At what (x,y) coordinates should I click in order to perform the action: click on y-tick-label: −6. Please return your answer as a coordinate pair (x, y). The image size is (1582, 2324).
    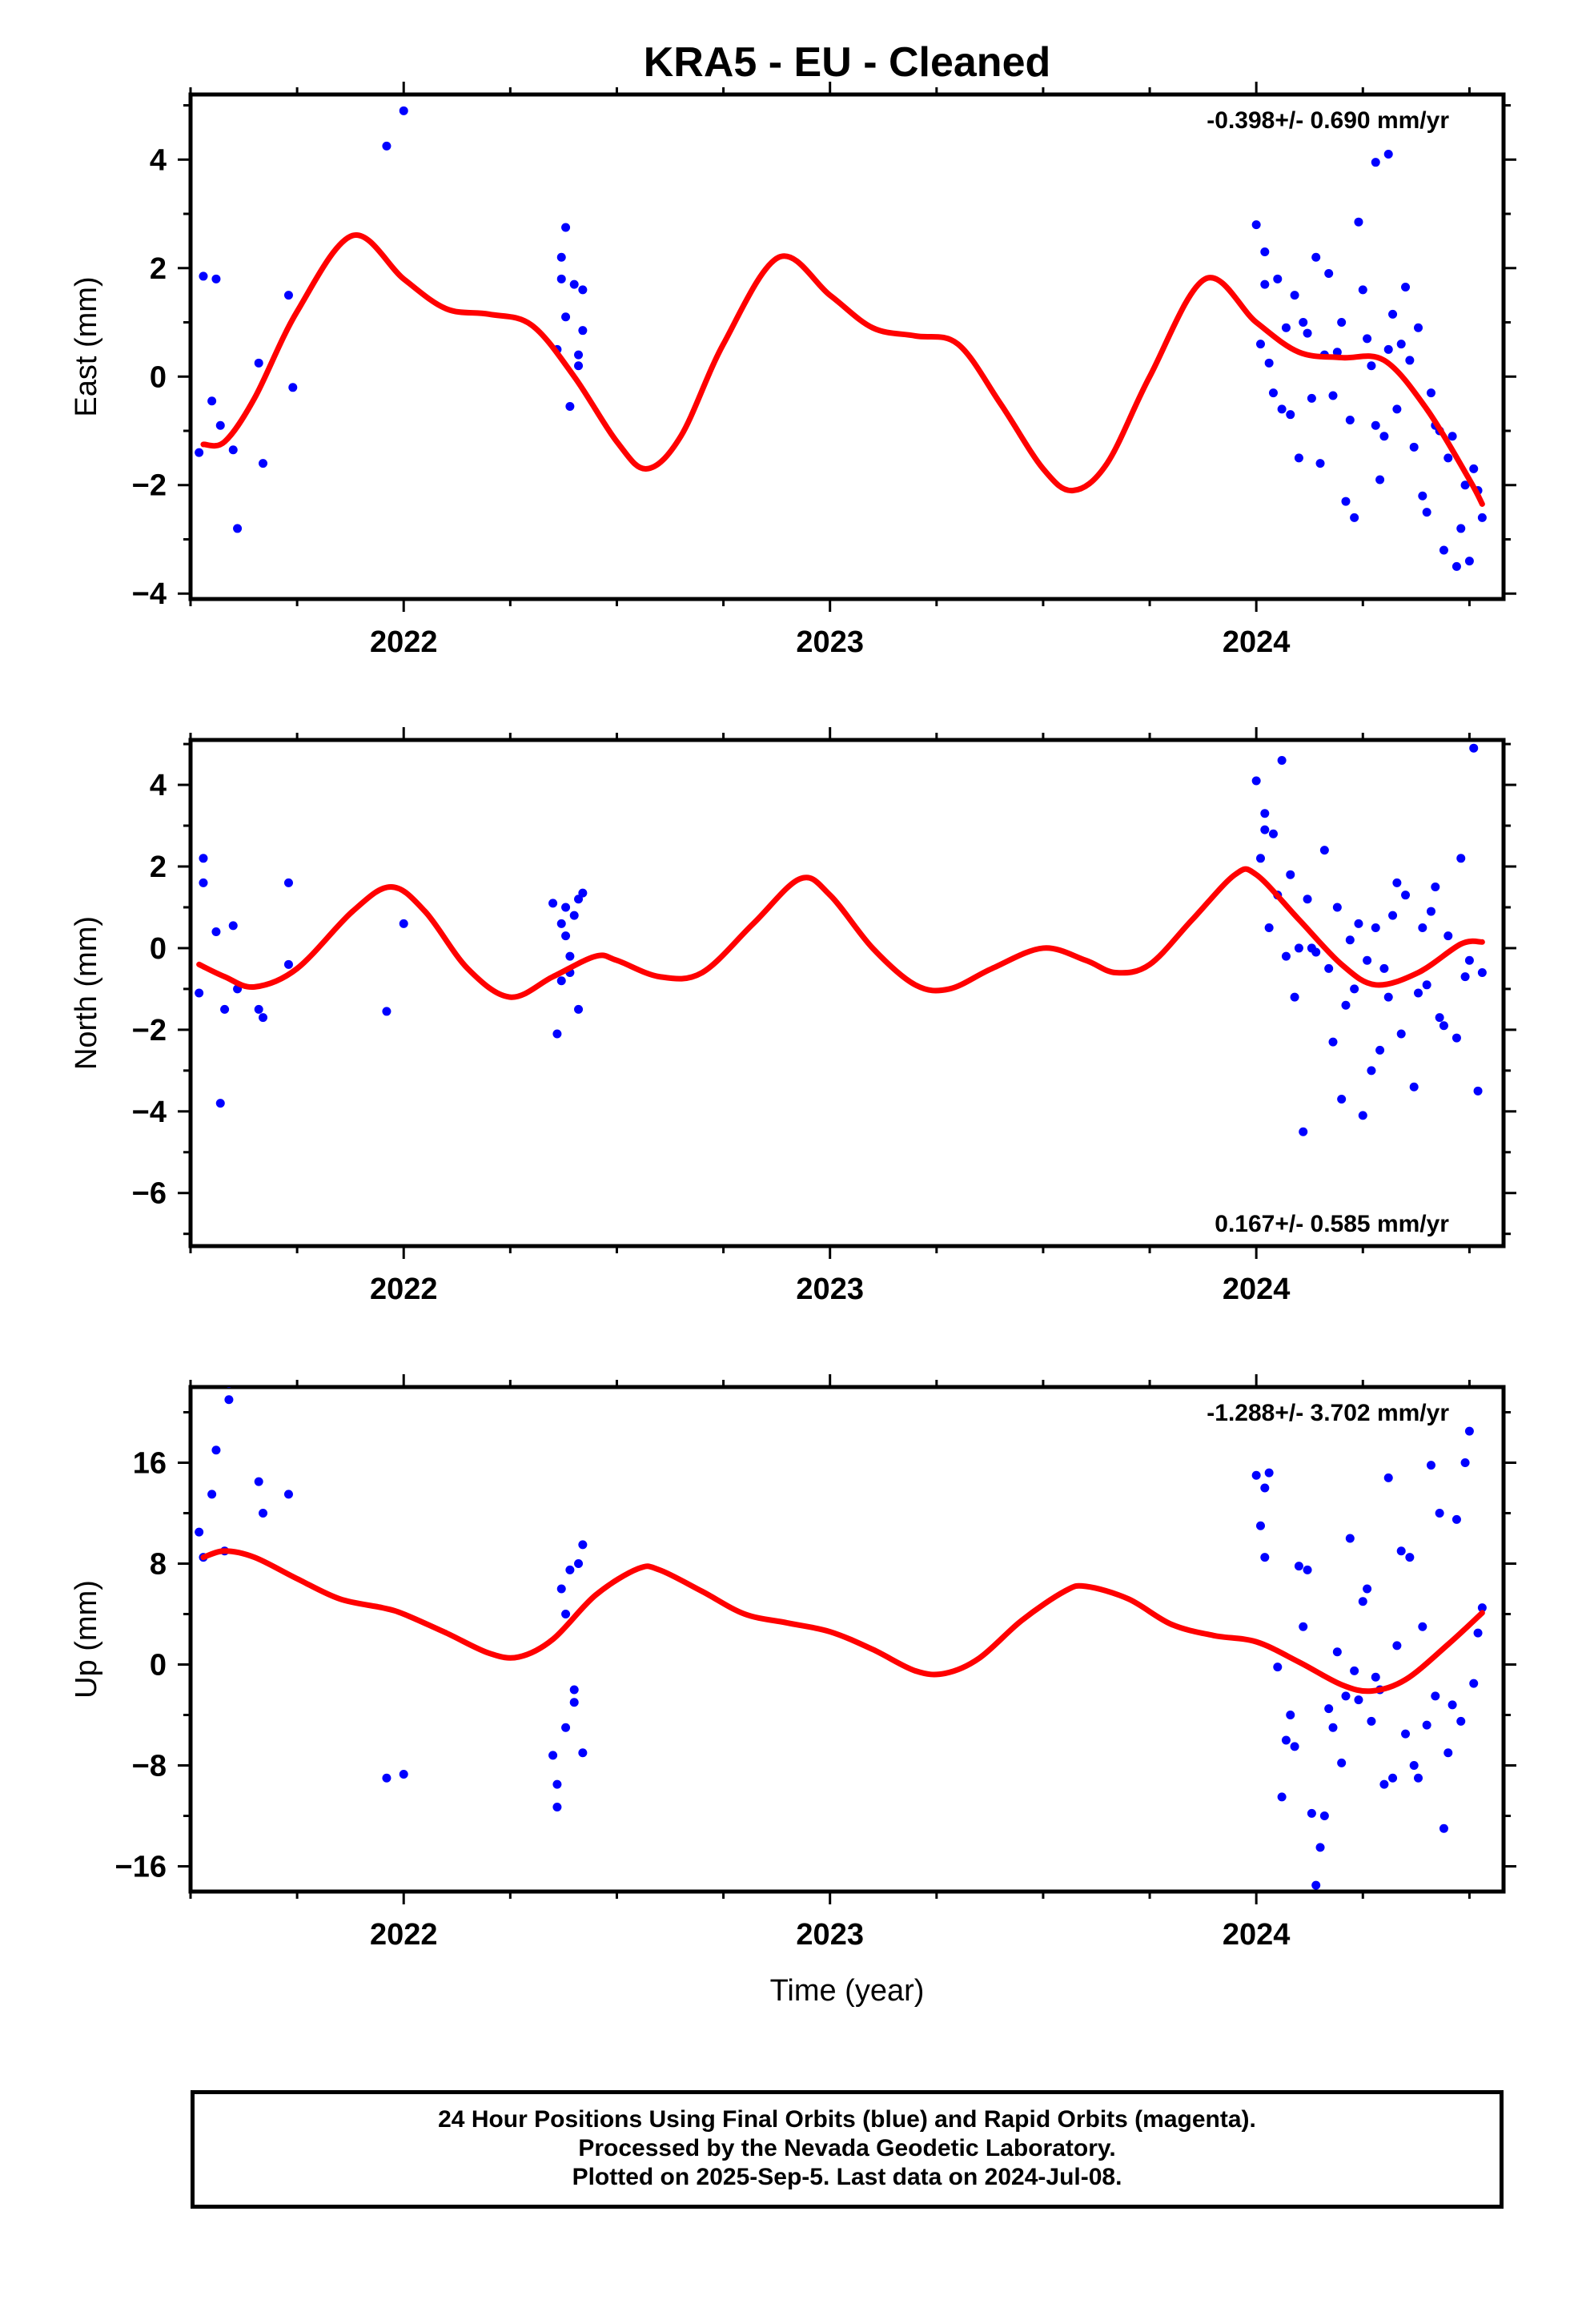
    Looking at the image, I should click on (149, 1194).